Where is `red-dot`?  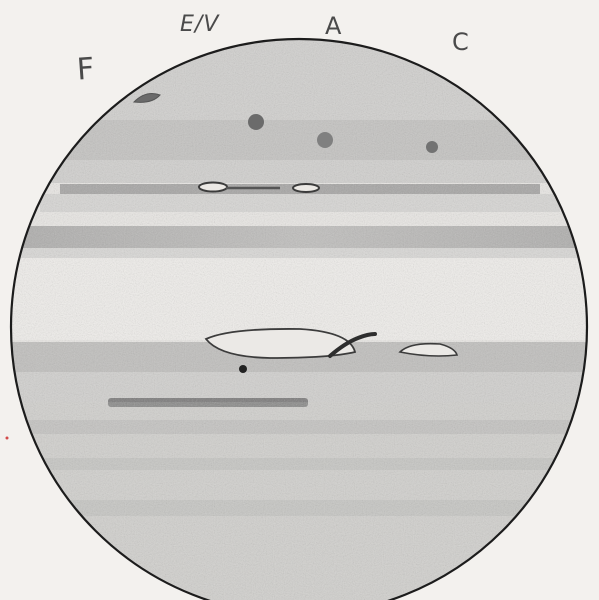 red-dot is located at coordinates (7, 438).